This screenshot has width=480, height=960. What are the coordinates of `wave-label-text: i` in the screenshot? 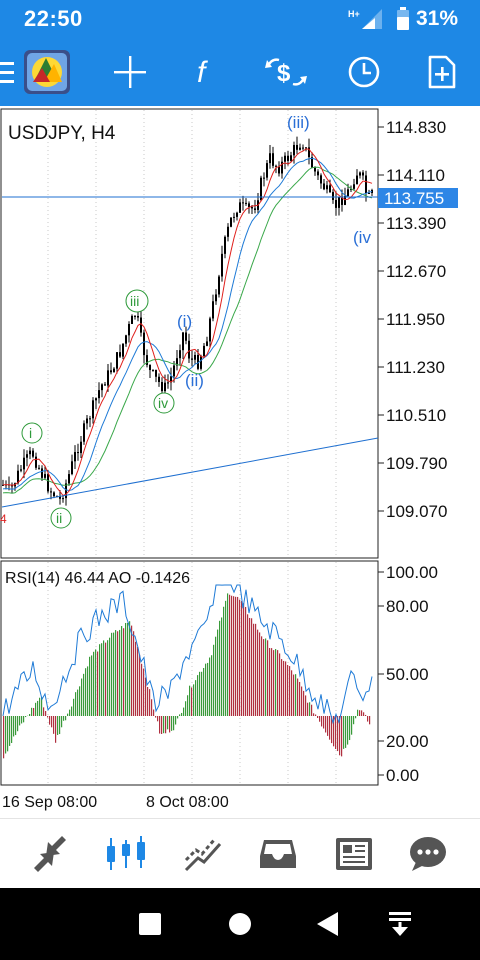 It's located at (30, 433).